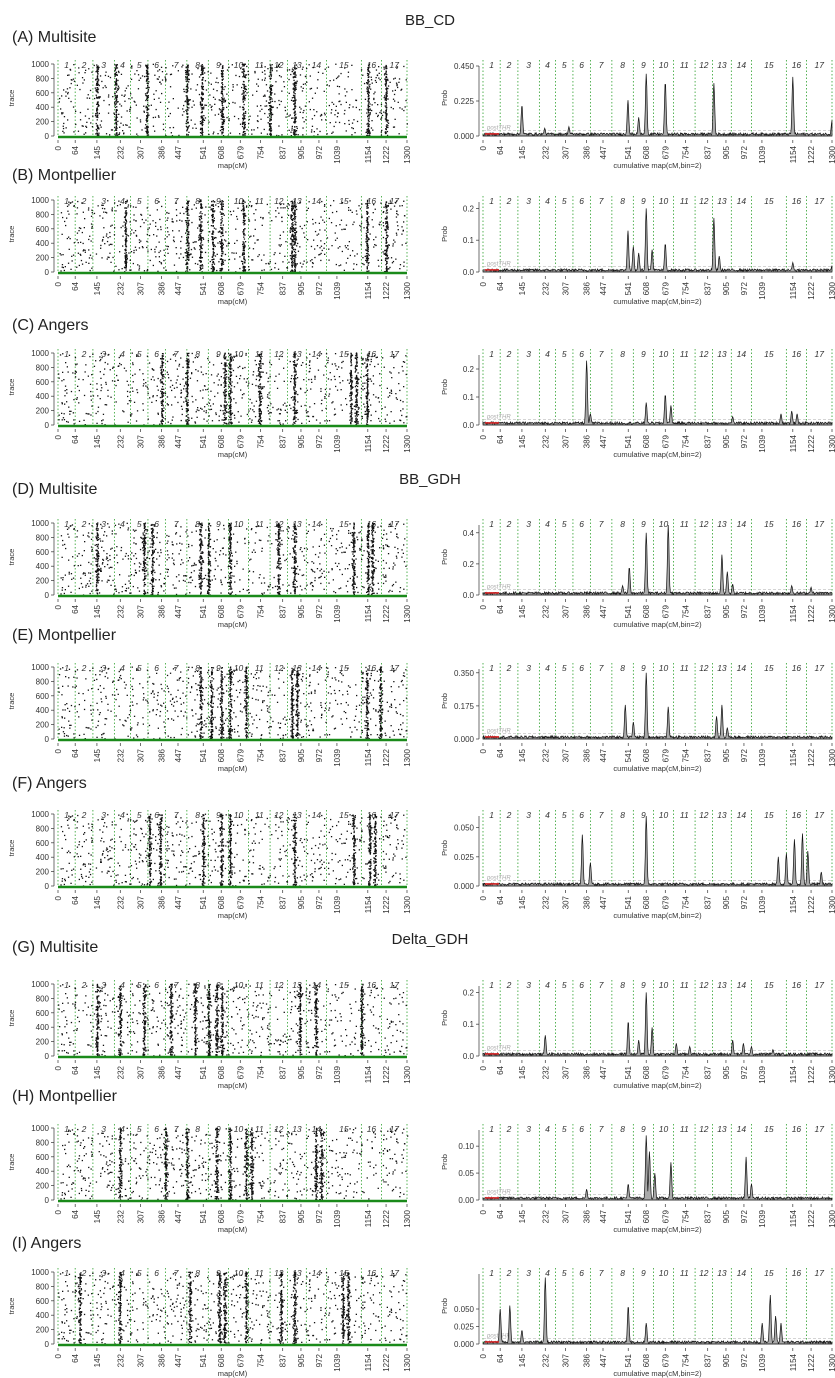  Describe the element at coordinates (469, 564) in the screenshot. I see `prob-y-tick-label: 0.2` at that location.